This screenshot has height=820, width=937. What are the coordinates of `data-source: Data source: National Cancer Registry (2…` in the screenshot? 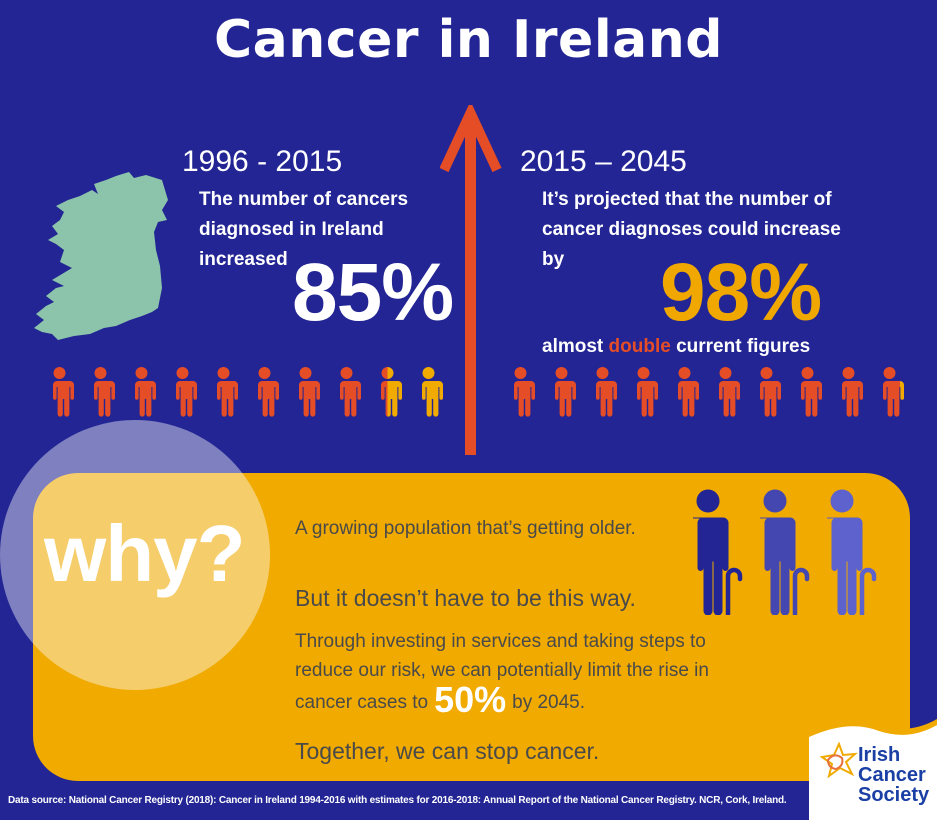 It's located at (397, 800).